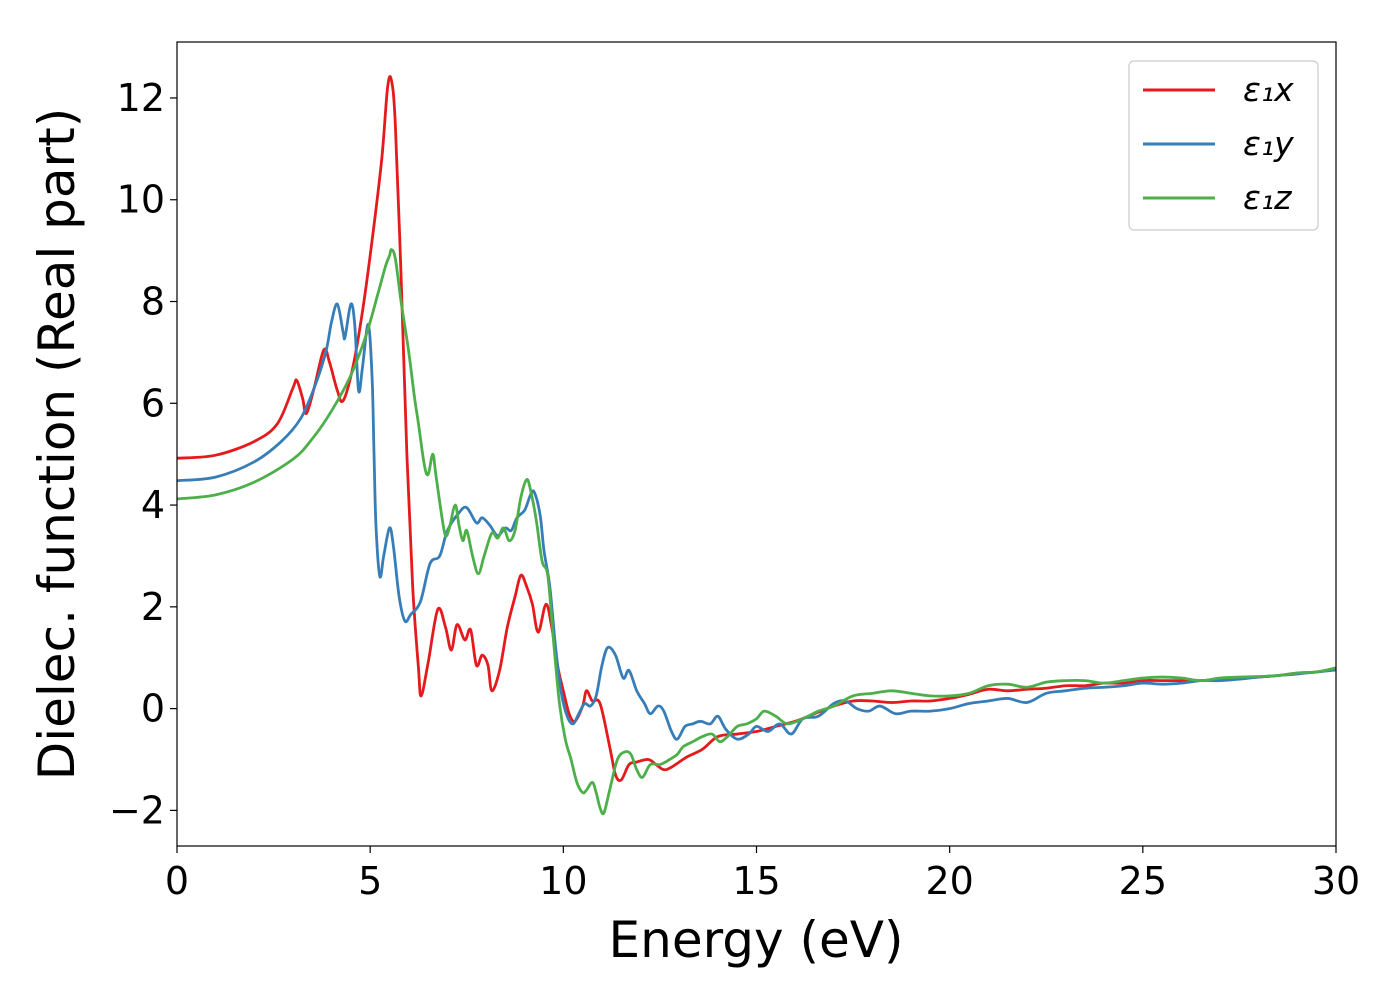  What do you see at coordinates (143, 454) in the screenshot?
I see `y-axis: −2 0 2 4 6 8 10 12` at bounding box center [143, 454].